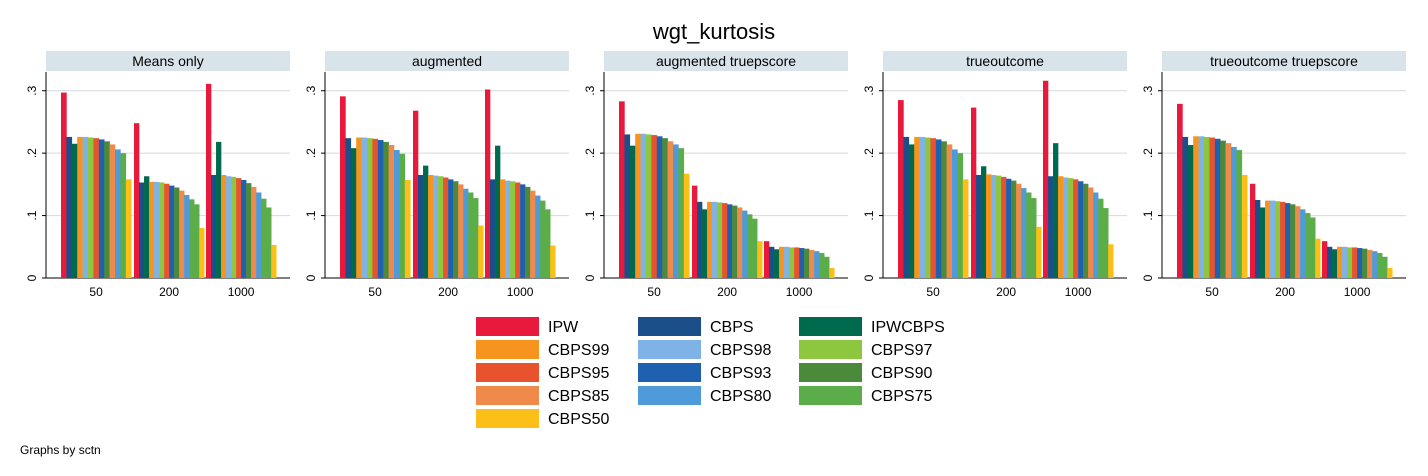  I want to click on x-tick-label: 200, so click(1285, 292).